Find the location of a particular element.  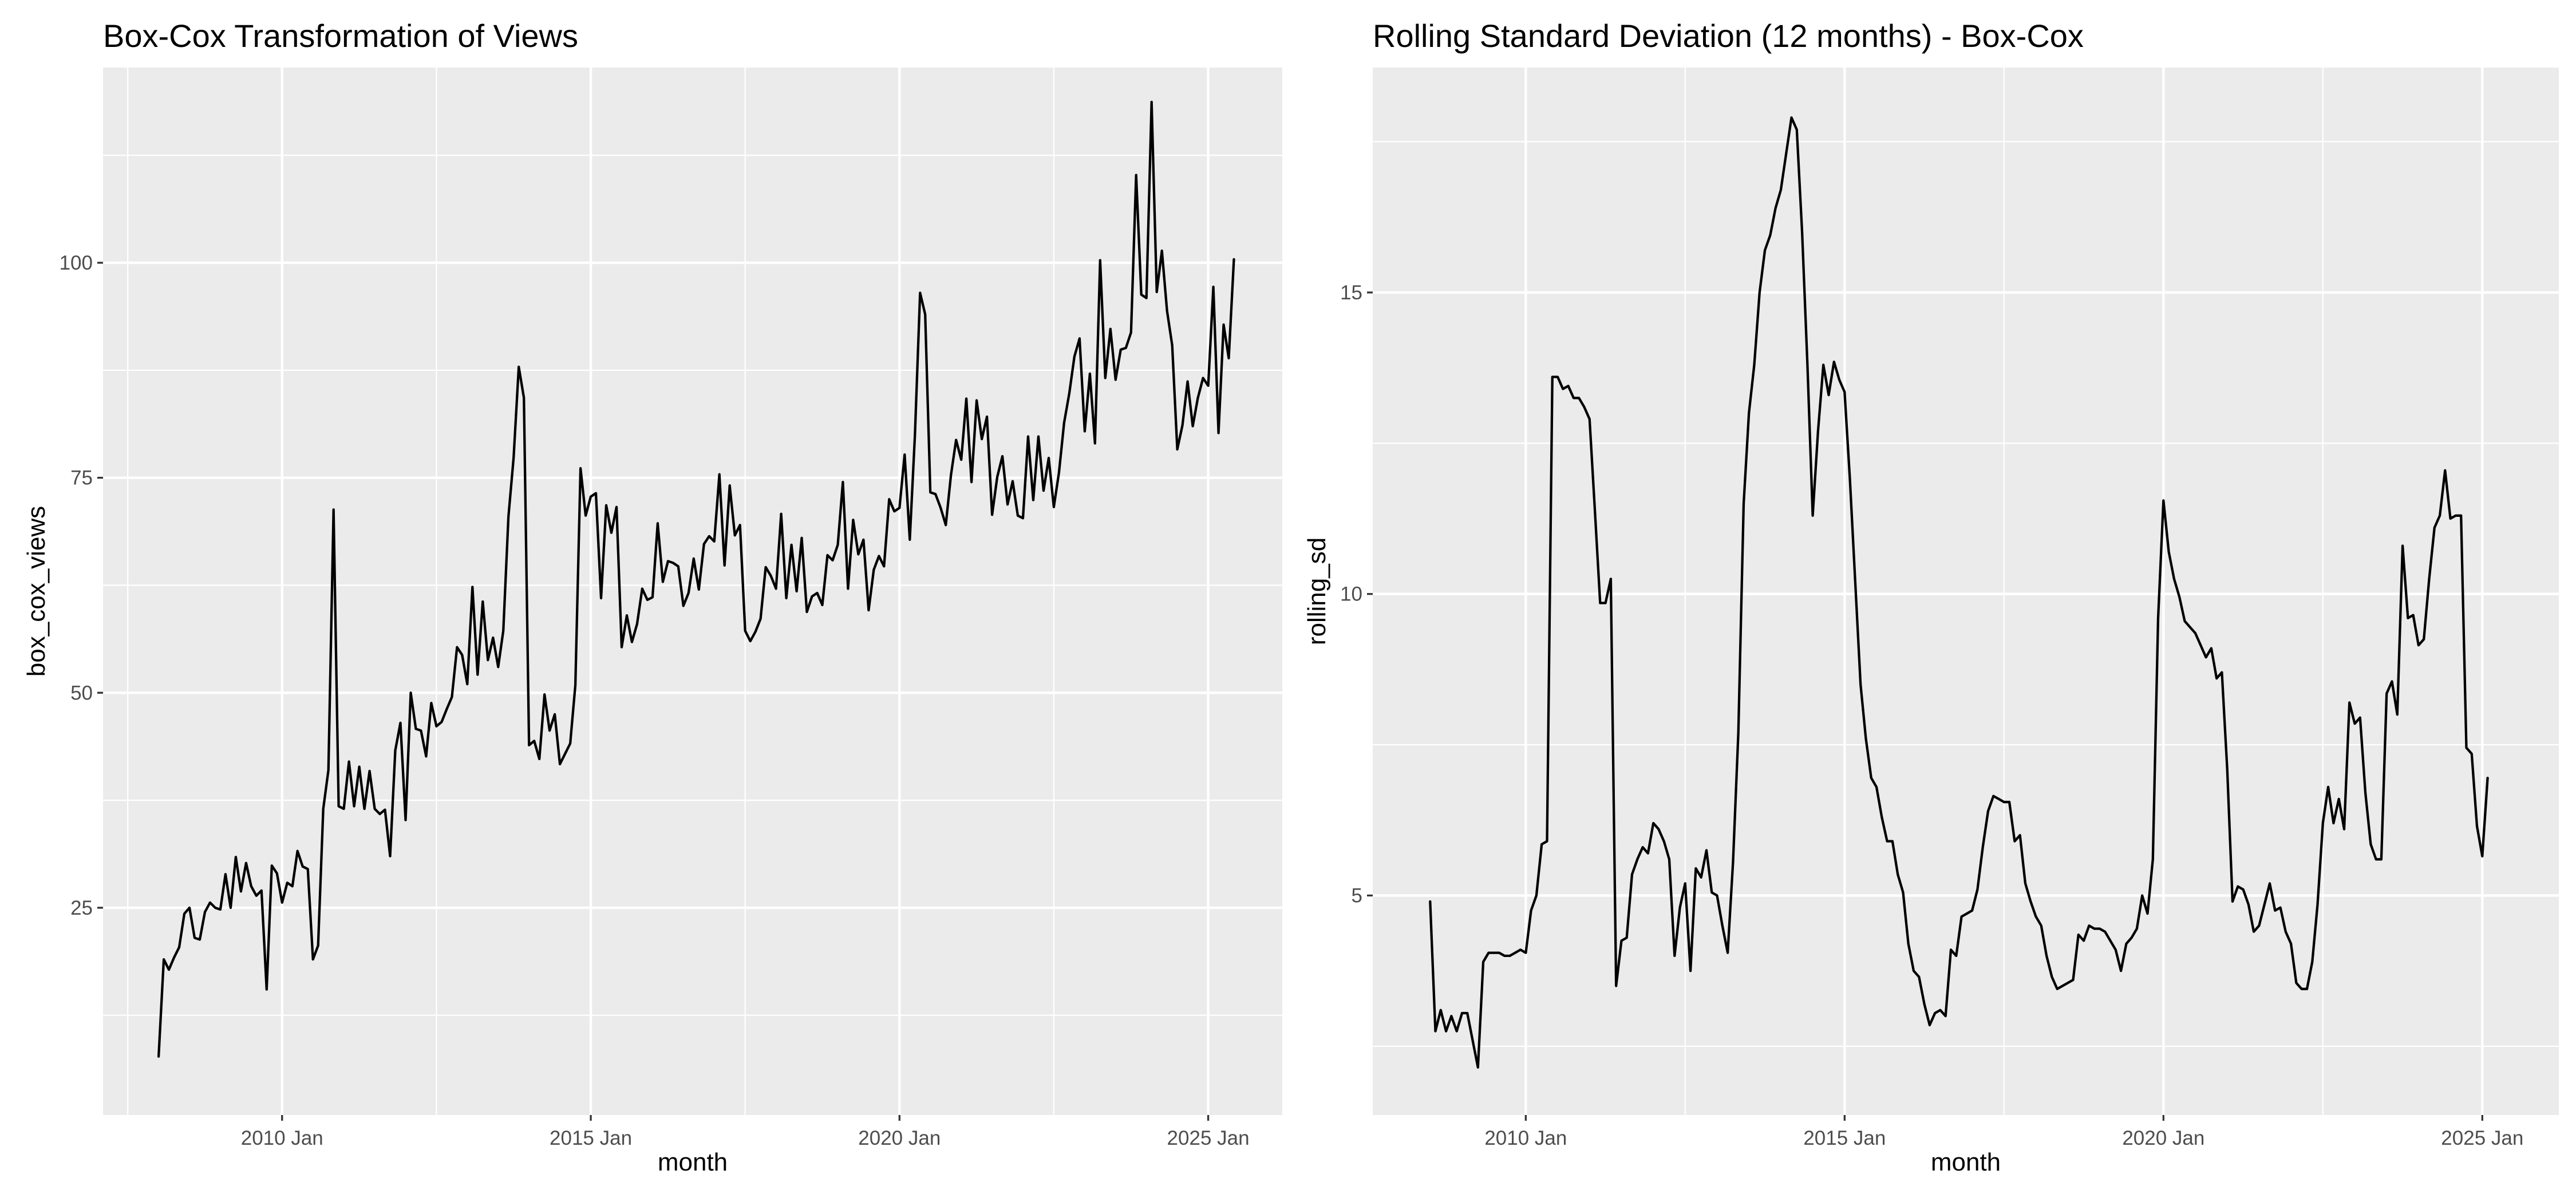

y-tick-label: 75 is located at coordinates (81, 478).